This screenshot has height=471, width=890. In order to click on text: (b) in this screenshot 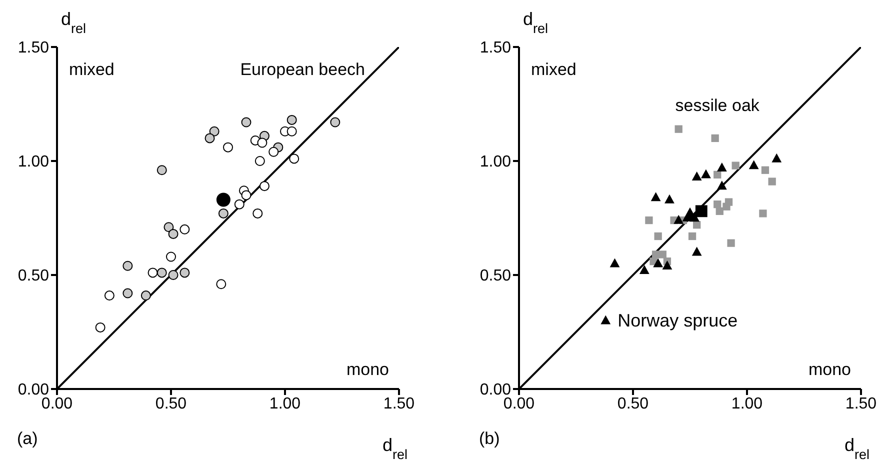, I will do `click(489, 438)`.